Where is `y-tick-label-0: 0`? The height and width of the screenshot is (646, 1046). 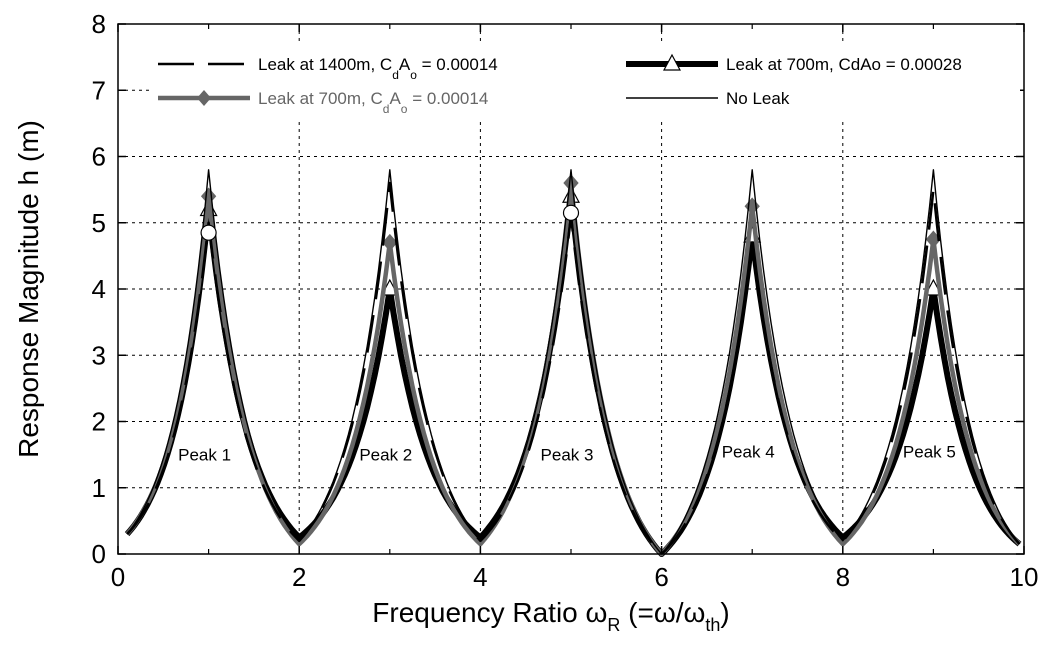 y-tick-label-0: 0 is located at coordinates (99, 554).